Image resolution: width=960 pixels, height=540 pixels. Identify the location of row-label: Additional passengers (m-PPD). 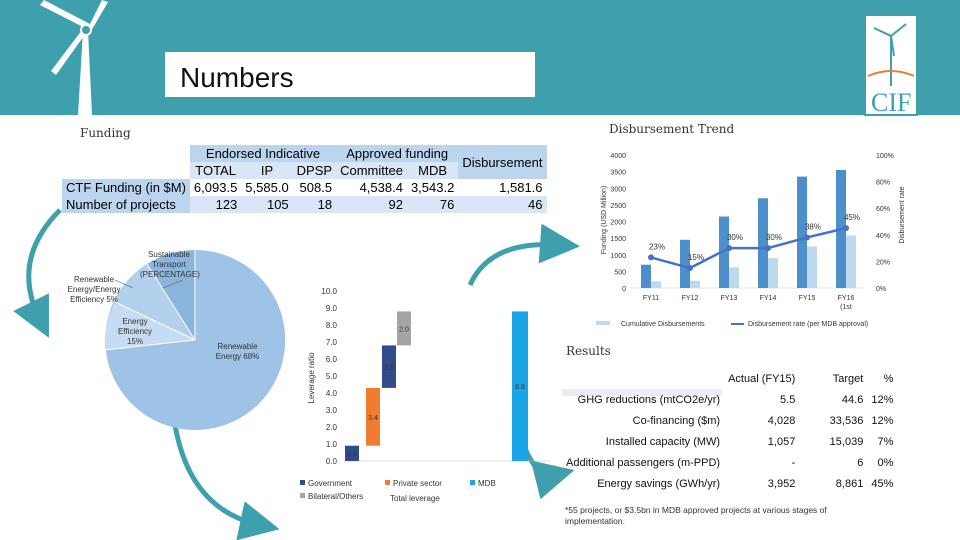
(643, 462).